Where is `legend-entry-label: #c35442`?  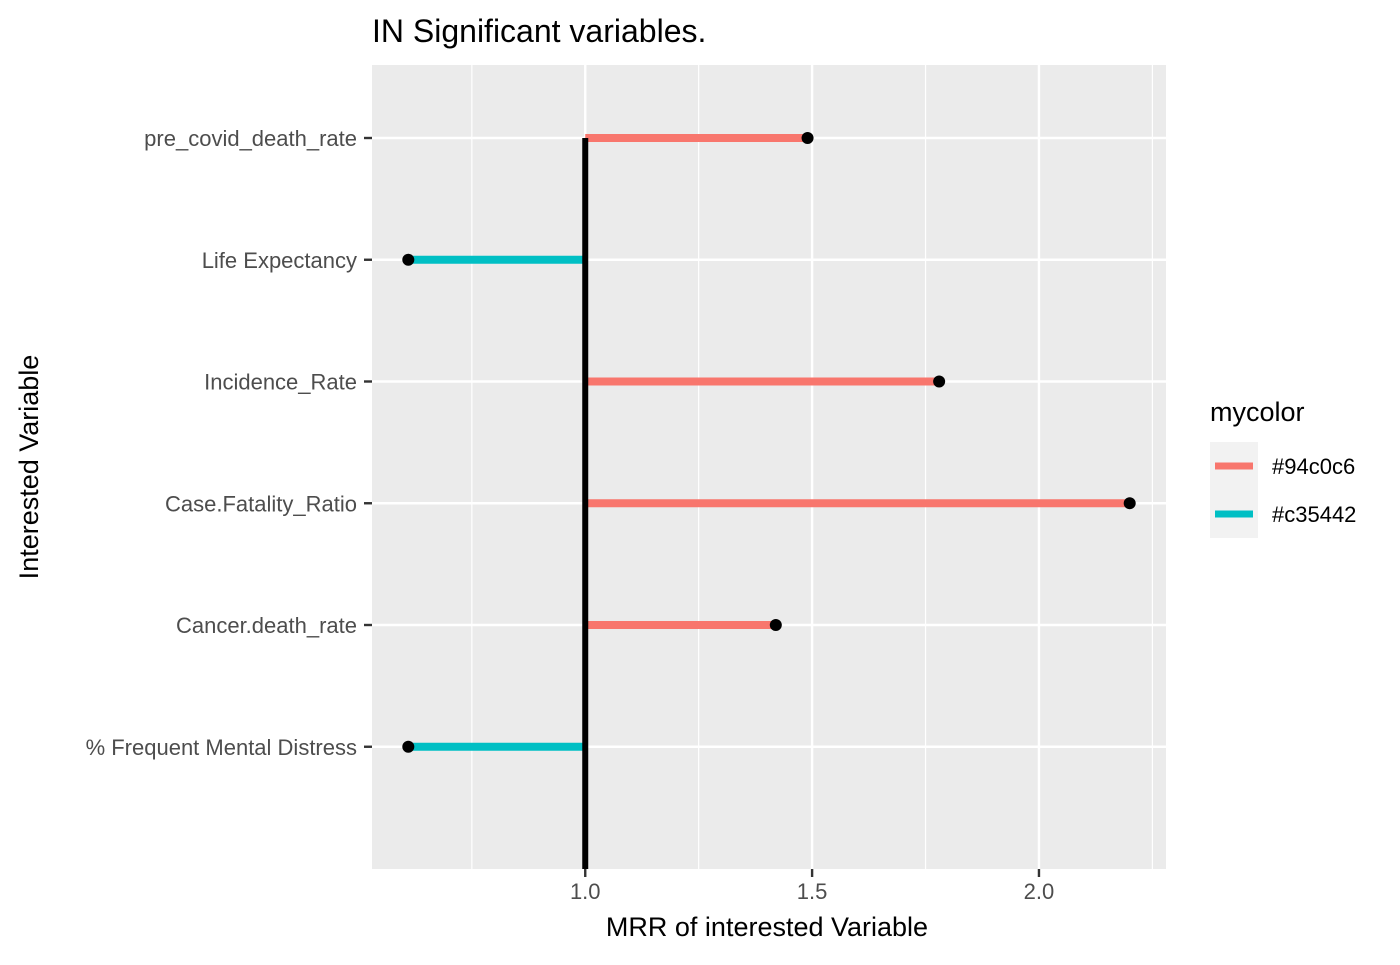 legend-entry-label: #c35442 is located at coordinates (1314, 514).